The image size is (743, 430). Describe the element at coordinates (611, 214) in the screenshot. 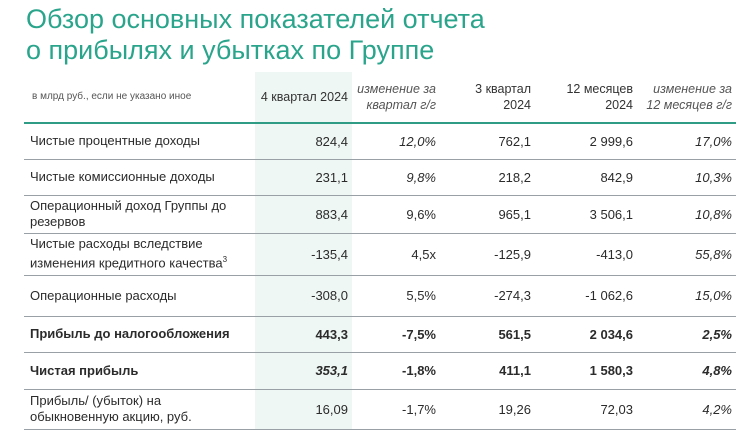

I see `cell-12m-2024: 3 506,1` at that location.